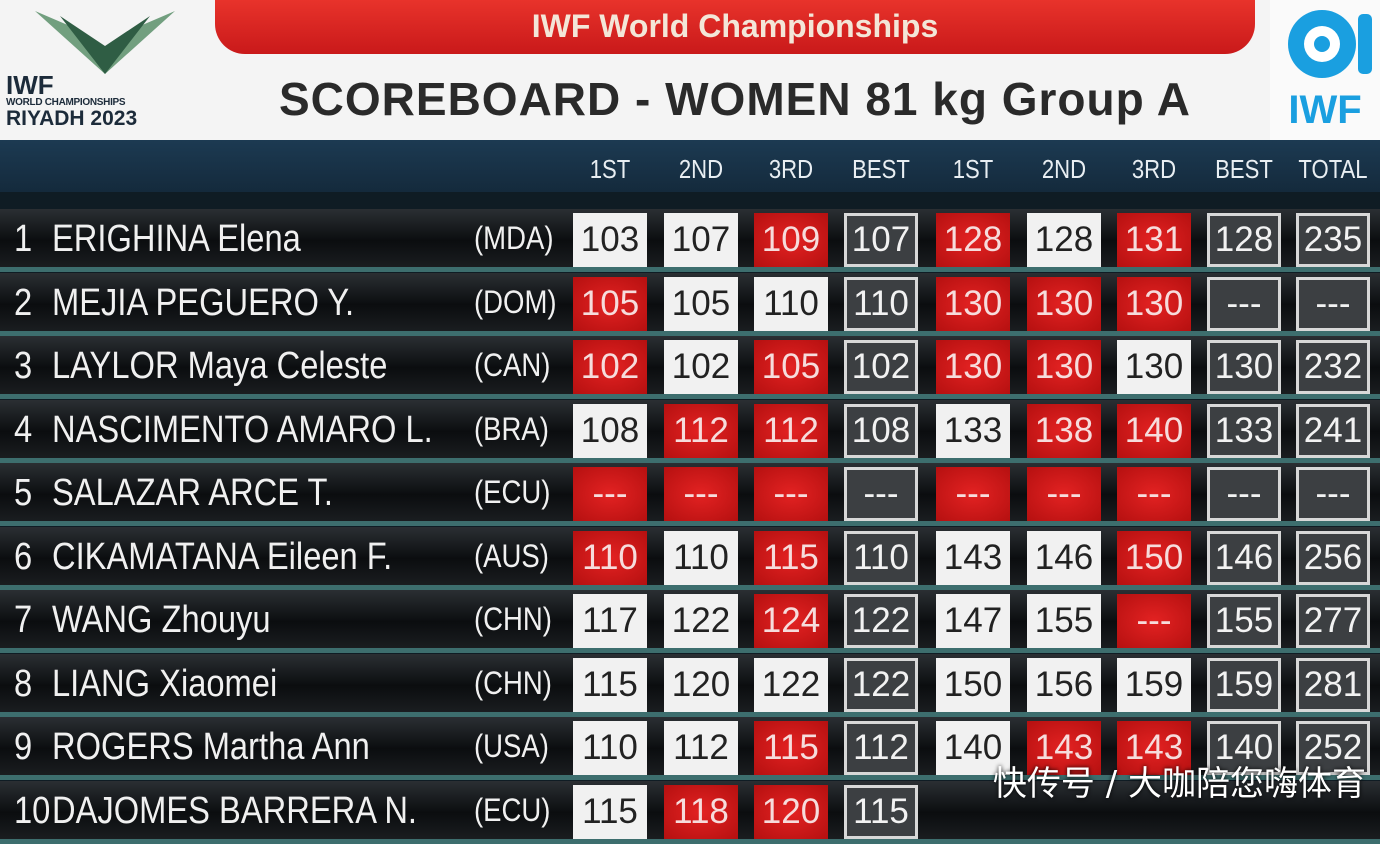 The image size is (1380, 844). Describe the element at coordinates (513, 619) in the screenshot. I see `country: (CHN)` at that location.